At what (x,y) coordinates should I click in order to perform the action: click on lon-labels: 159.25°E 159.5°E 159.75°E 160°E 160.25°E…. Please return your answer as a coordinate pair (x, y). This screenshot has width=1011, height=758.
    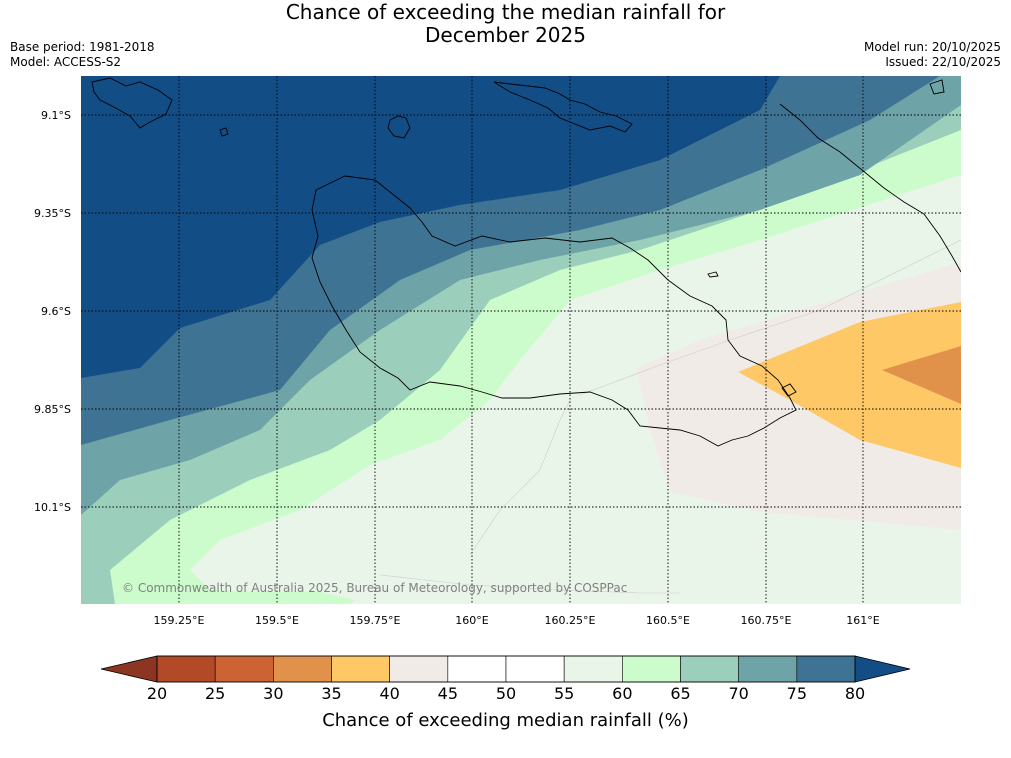
    Looking at the image, I should click on (517, 620).